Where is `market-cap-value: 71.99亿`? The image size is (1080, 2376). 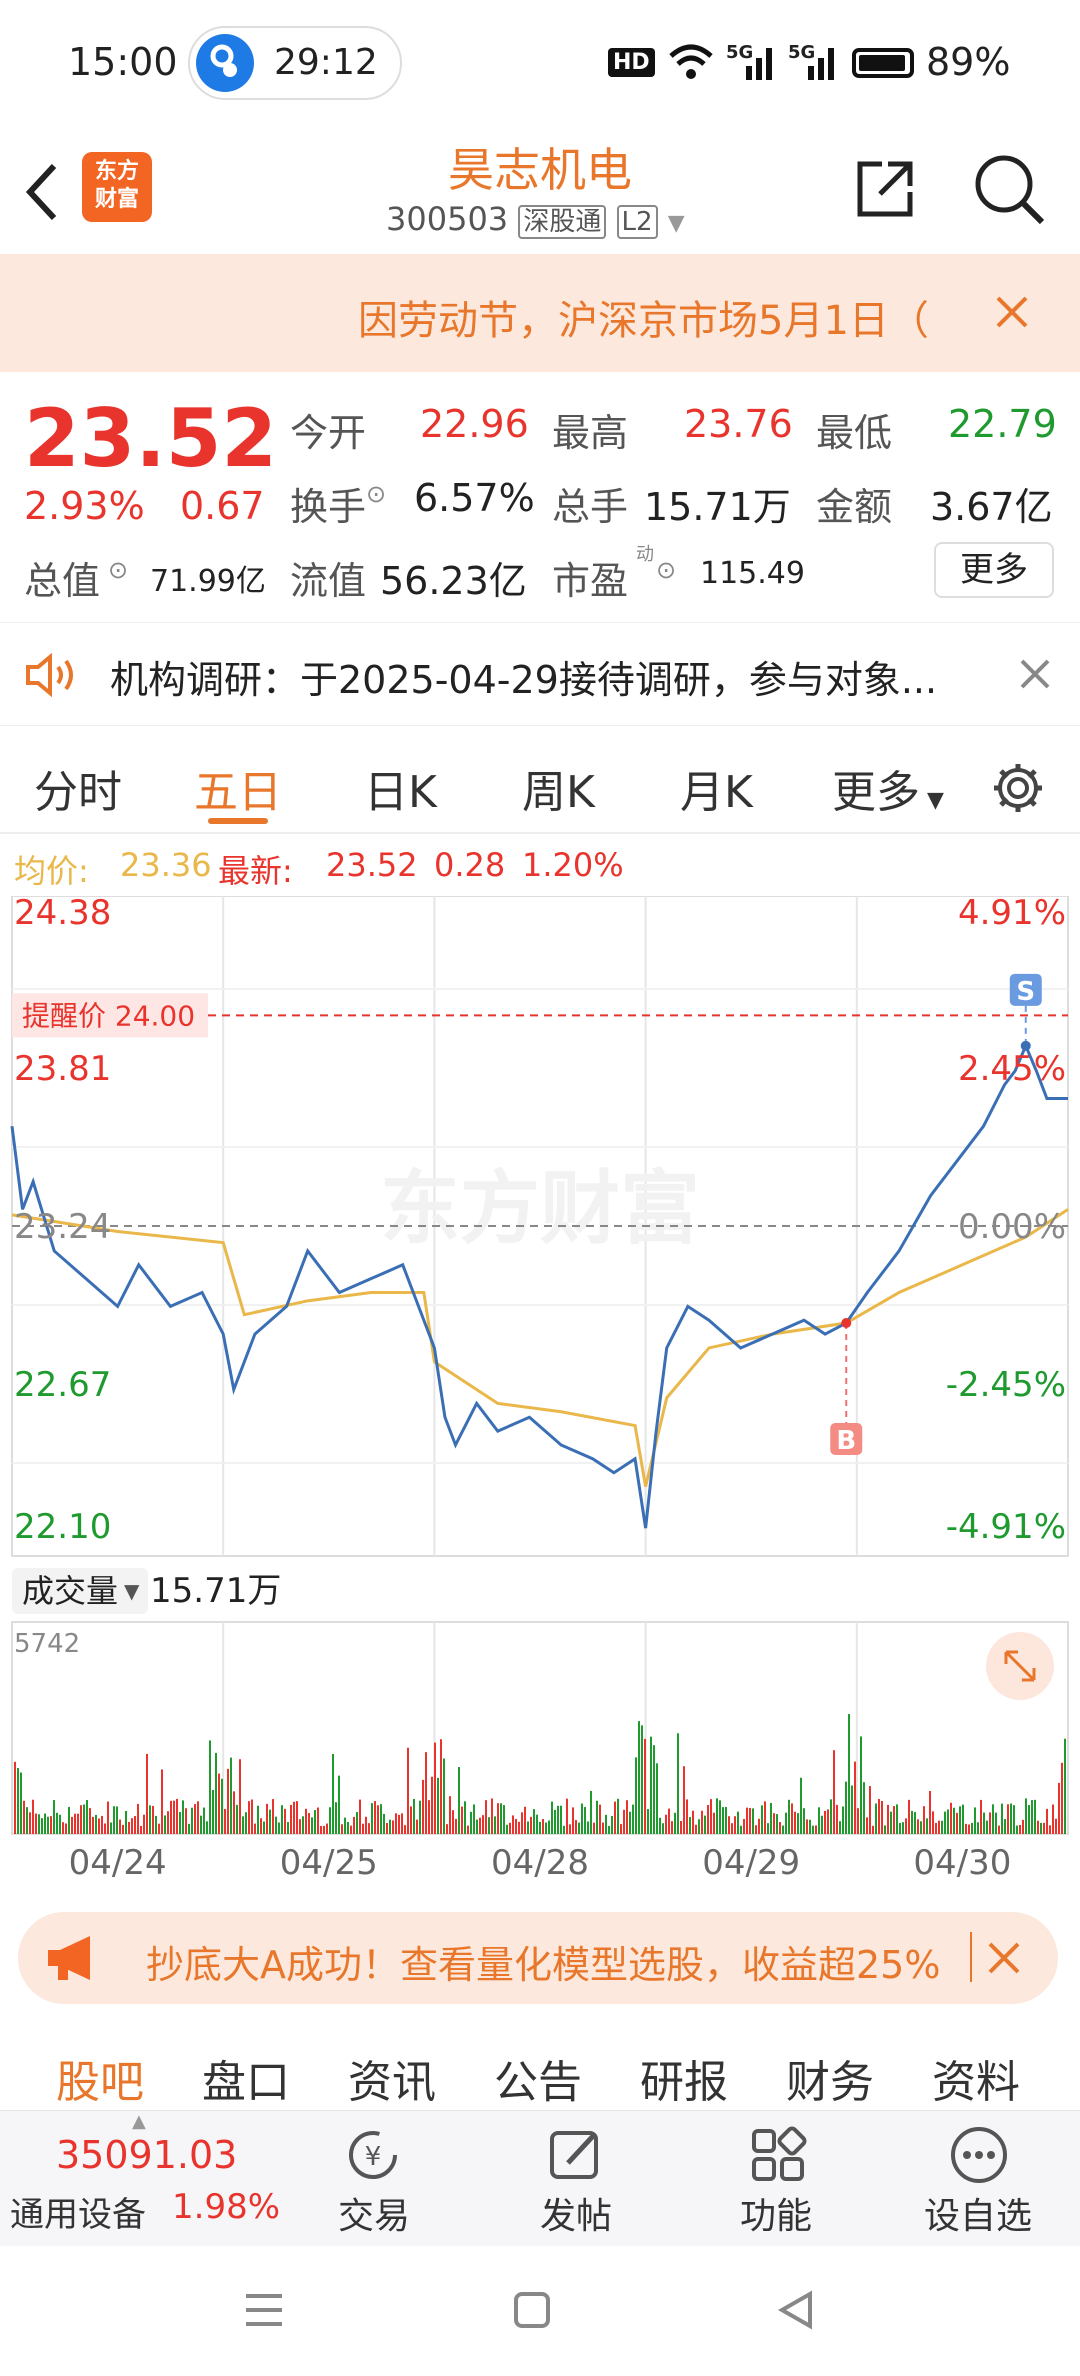 market-cap-value: 71.99亿 is located at coordinates (208, 581).